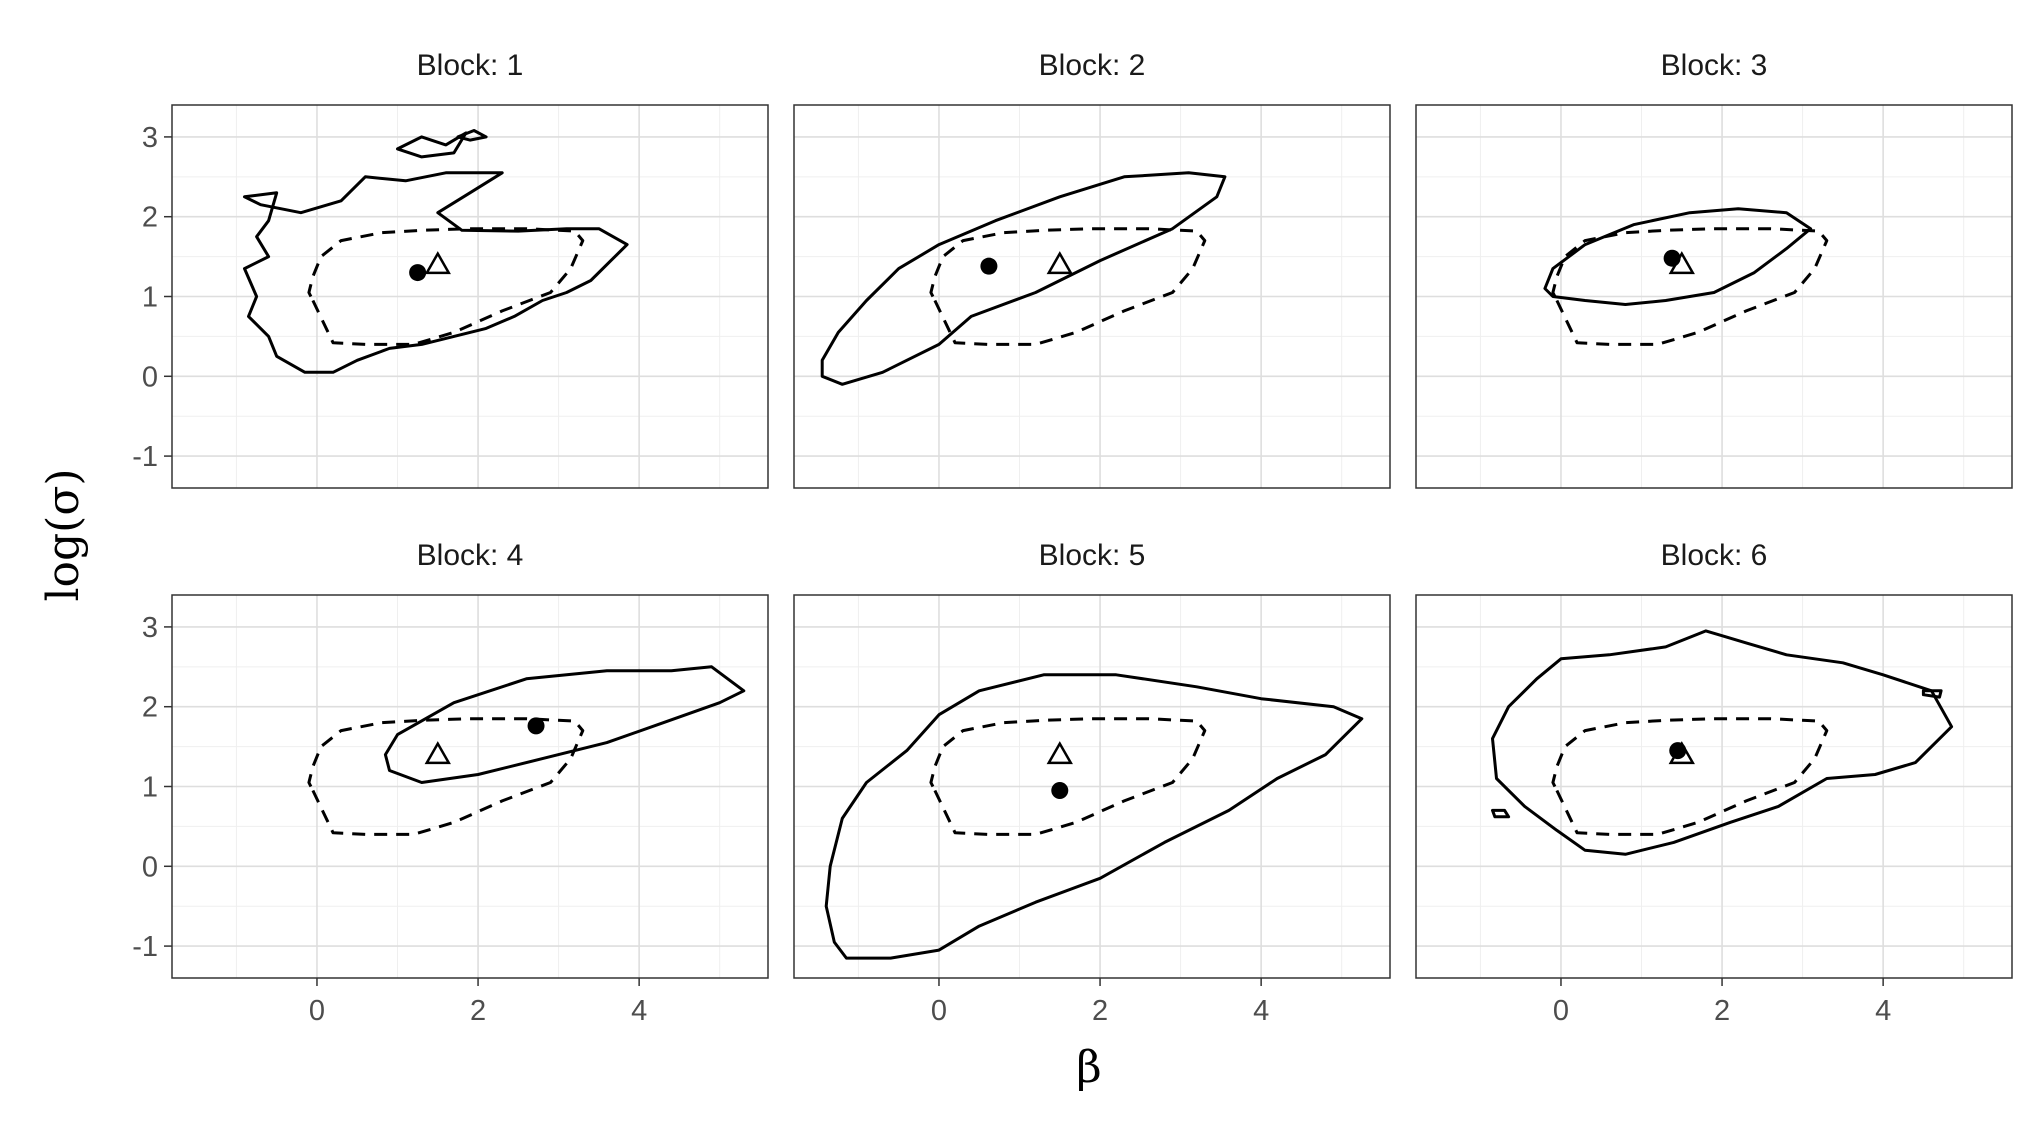  Describe the element at coordinates (1714, 555) in the screenshot. I see `facet-label: Block: 6` at that location.